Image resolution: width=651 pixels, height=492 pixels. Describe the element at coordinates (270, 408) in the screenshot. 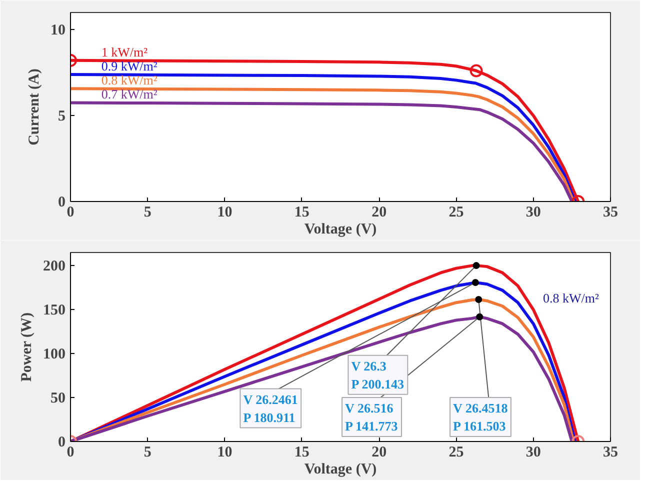

I see `annotation: V 26.2461 P 180.911` at that location.